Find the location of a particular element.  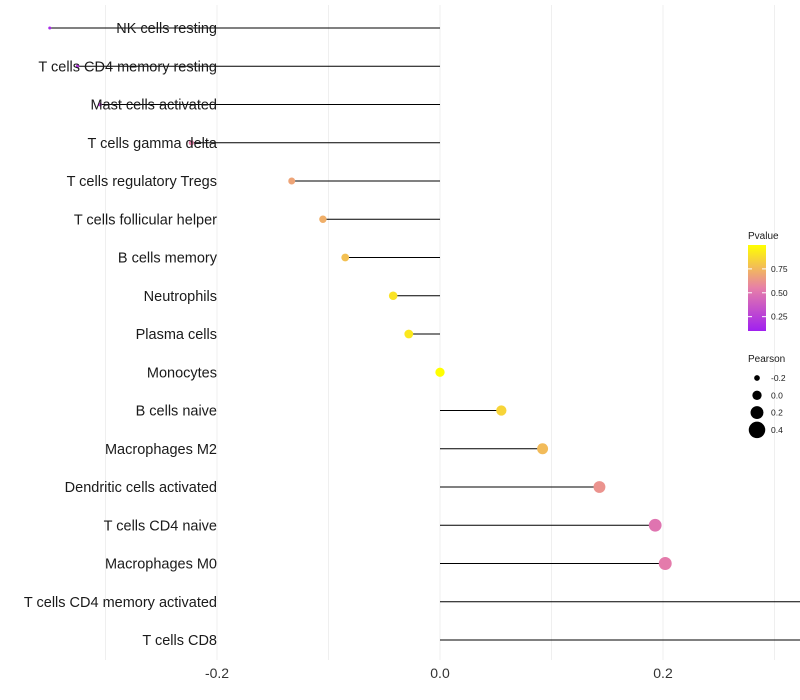

pearson-legend-title: Pearson is located at coordinates (766, 359).